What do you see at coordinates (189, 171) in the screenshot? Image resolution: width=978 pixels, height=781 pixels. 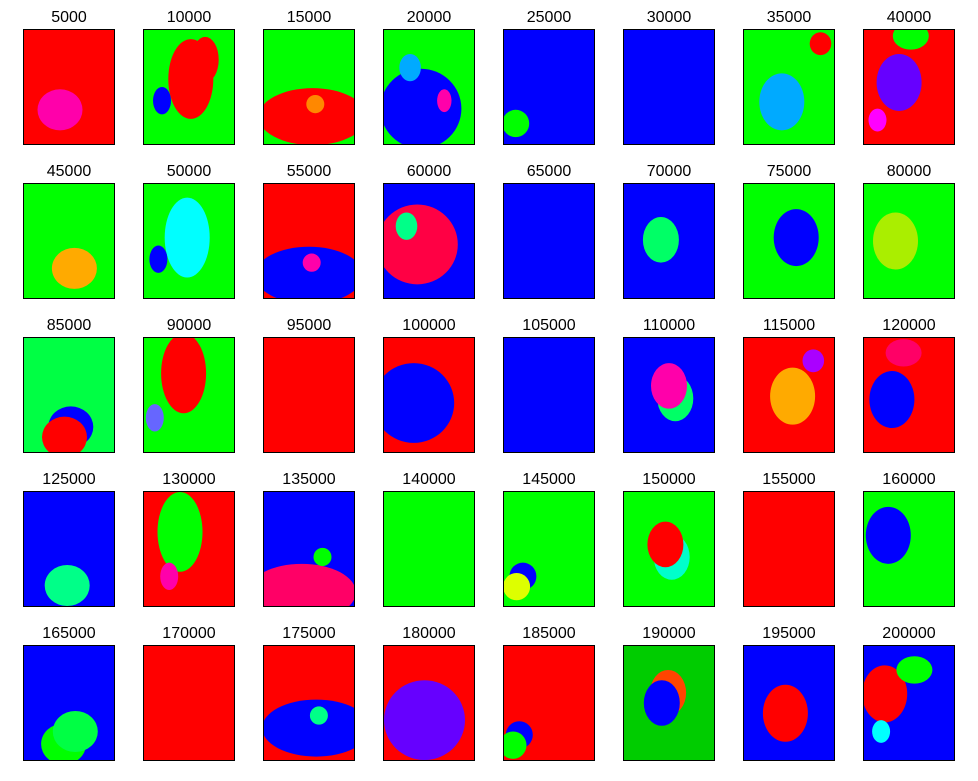 I see `panel-title: 50000` at bounding box center [189, 171].